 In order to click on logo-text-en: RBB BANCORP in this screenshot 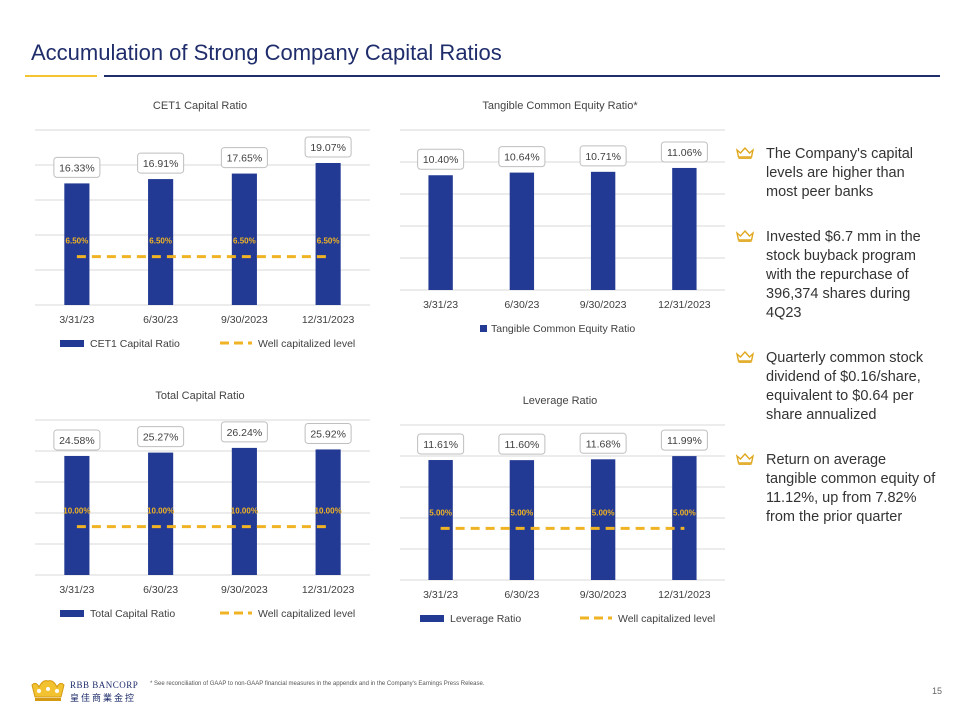, I will do `click(104, 685)`.